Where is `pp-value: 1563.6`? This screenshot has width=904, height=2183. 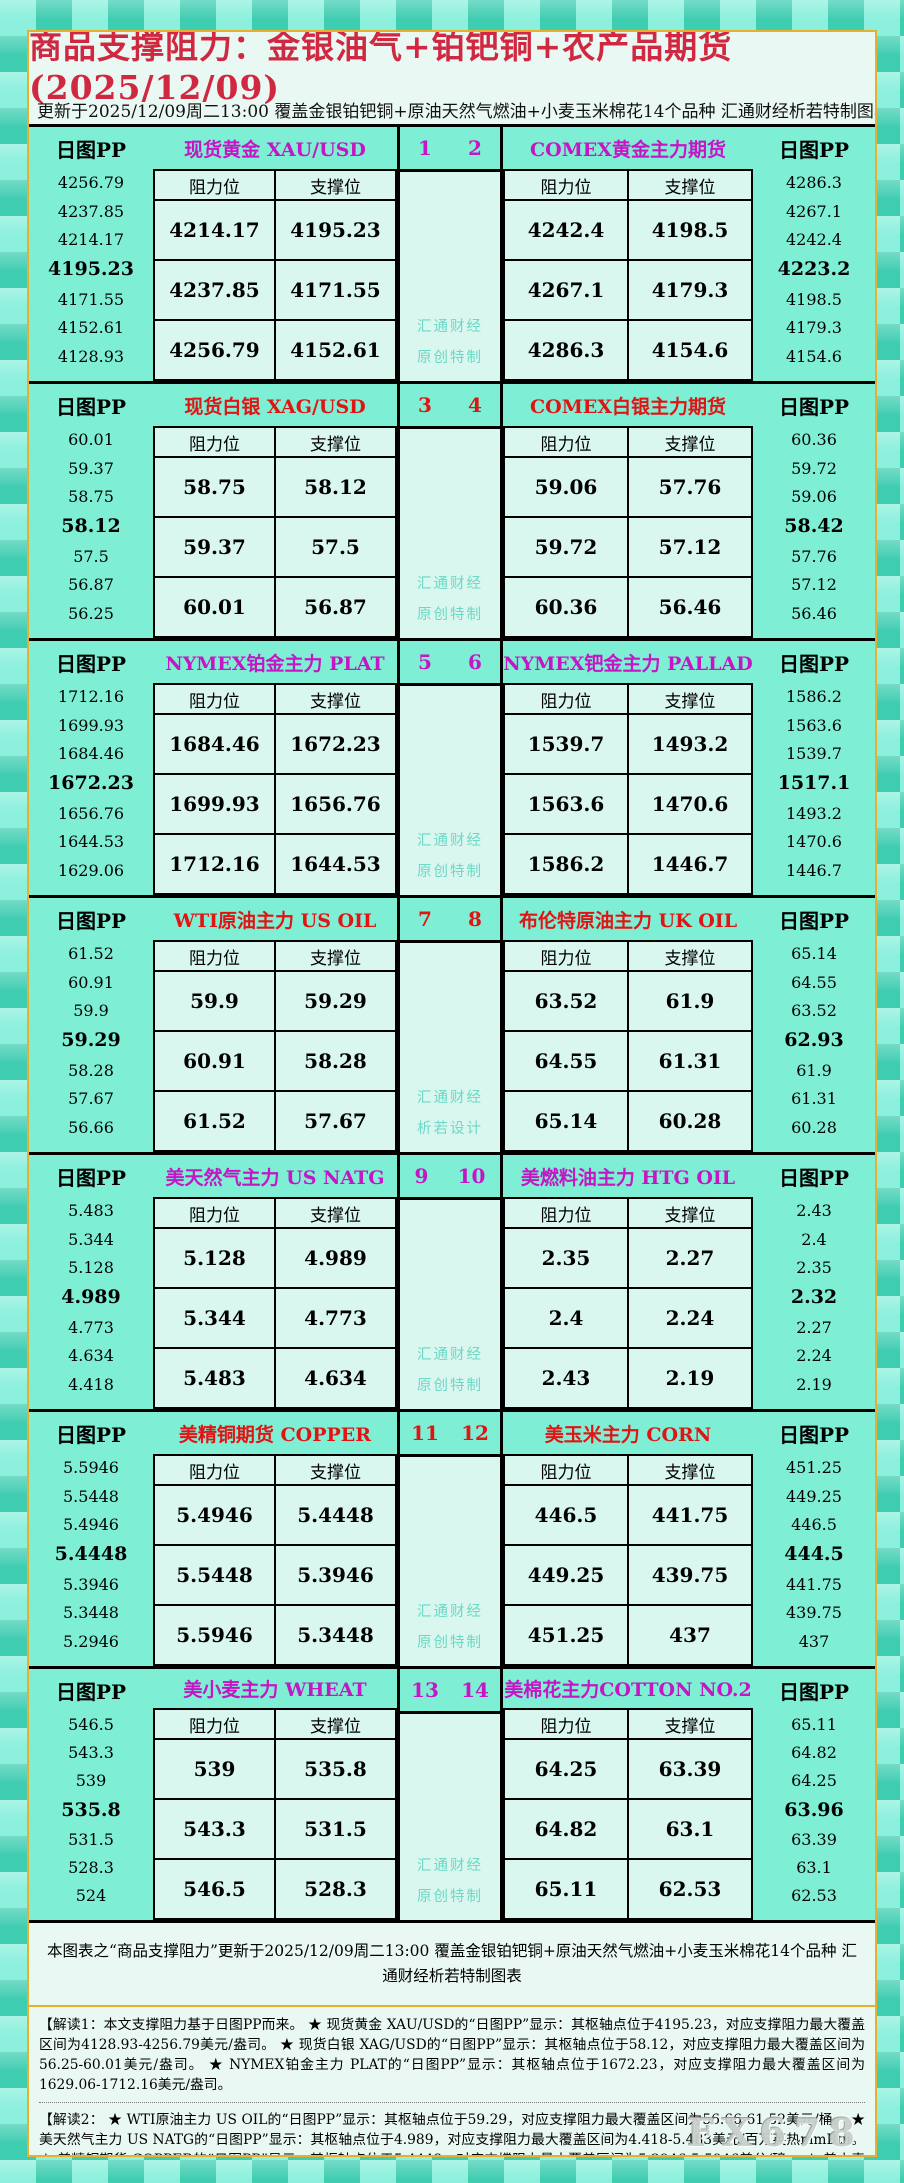 pp-value: 1563.6 is located at coordinates (814, 725).